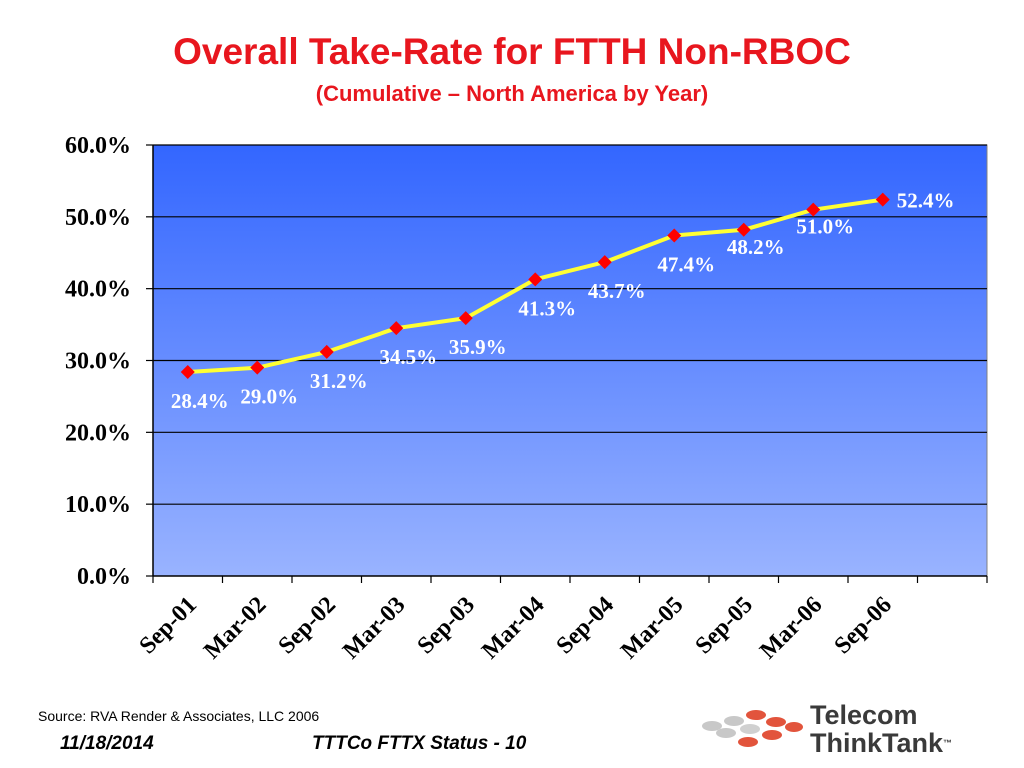 This screenshot has width=1024, height=768. I want to click on telecom-thinktank-logo: Telecom ThinkTank™, so click(856, 730).